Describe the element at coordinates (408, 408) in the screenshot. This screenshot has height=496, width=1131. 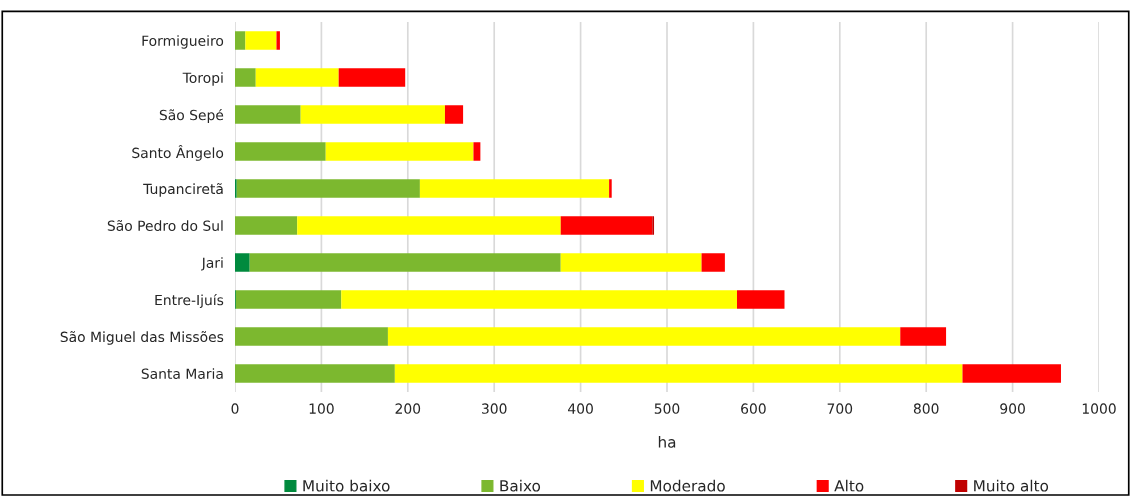
I see `x-tick-label: 200` at that location.